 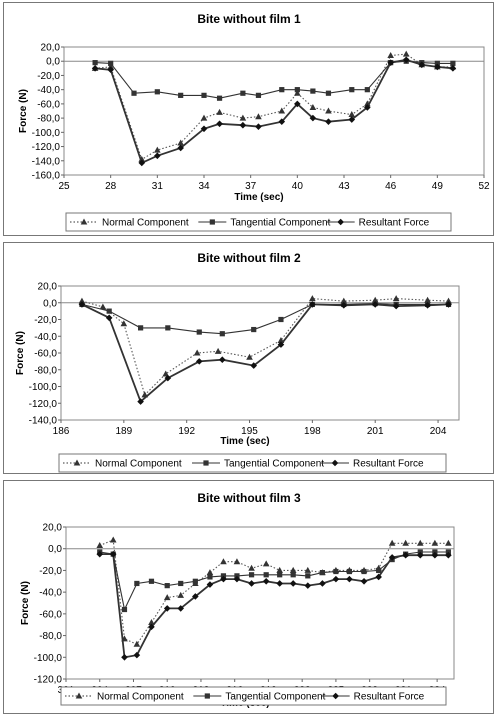 What do you see at coordinates (249, 498) in the screenshot?
I see `chart-title: Bite without film 3` at bounding box center [249, 498].